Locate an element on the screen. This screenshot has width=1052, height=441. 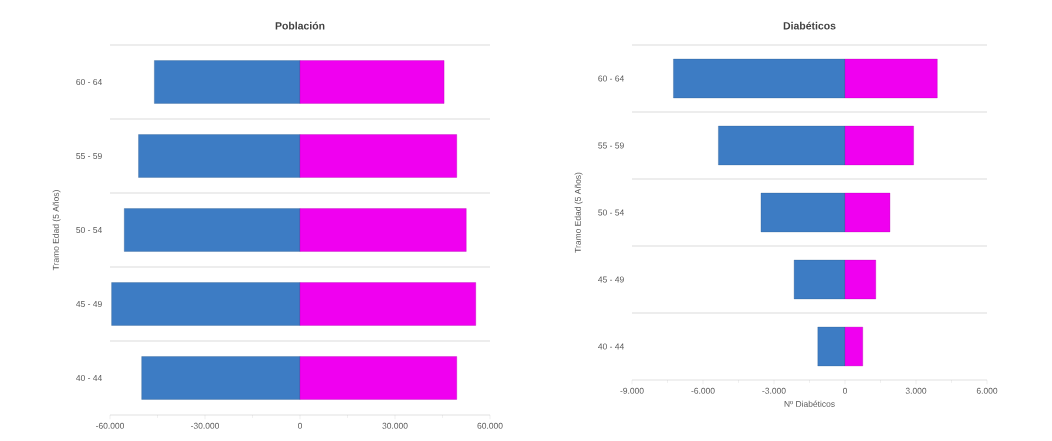
x-tick-label: -3.000 is located at coordinates (774, 390).